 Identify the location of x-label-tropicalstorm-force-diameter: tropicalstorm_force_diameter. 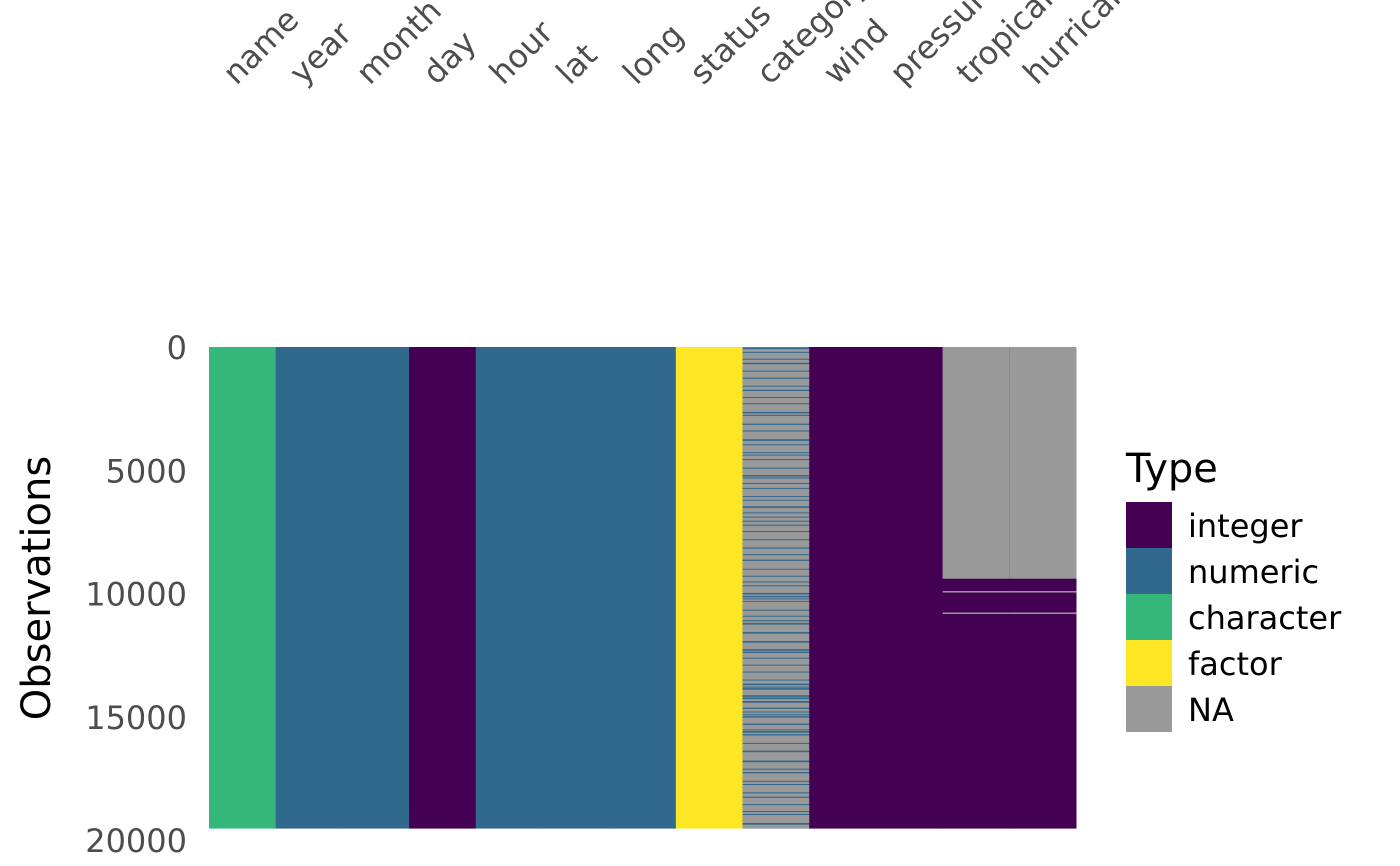
(1129, 46).